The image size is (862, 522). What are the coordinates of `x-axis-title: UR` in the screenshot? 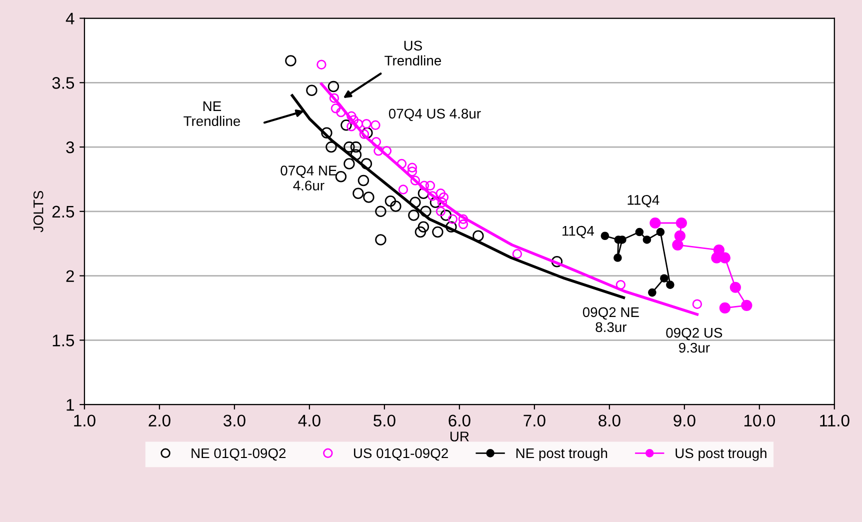 It's located at (459, 437).